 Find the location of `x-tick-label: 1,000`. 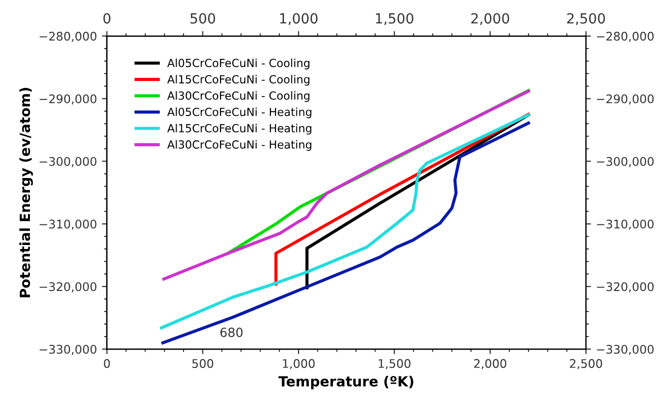

x-tick-label: 1,000 is located at coordinates (299, 19).